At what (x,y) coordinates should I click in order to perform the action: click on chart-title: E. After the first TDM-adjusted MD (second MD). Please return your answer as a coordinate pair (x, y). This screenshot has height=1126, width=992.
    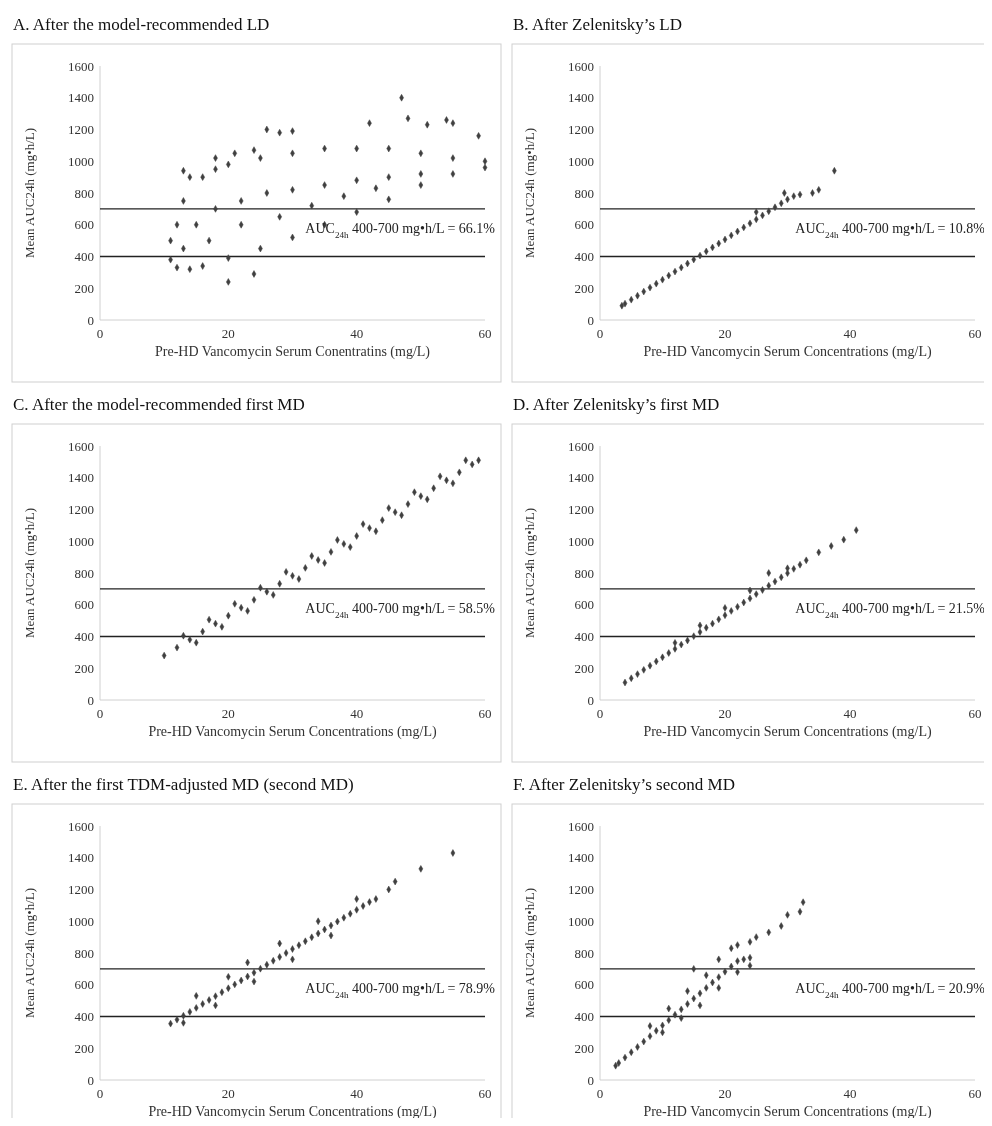
    Looking at the image, I should click on (183, 784).